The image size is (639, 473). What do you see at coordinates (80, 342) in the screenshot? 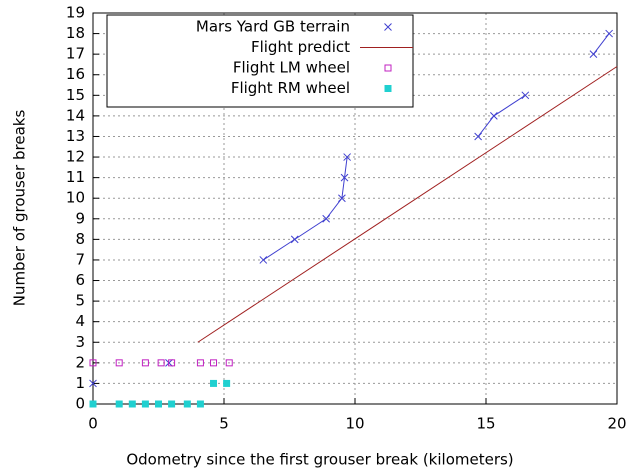
I see `y-tick-label: 3` at bounding box center [80, 342].